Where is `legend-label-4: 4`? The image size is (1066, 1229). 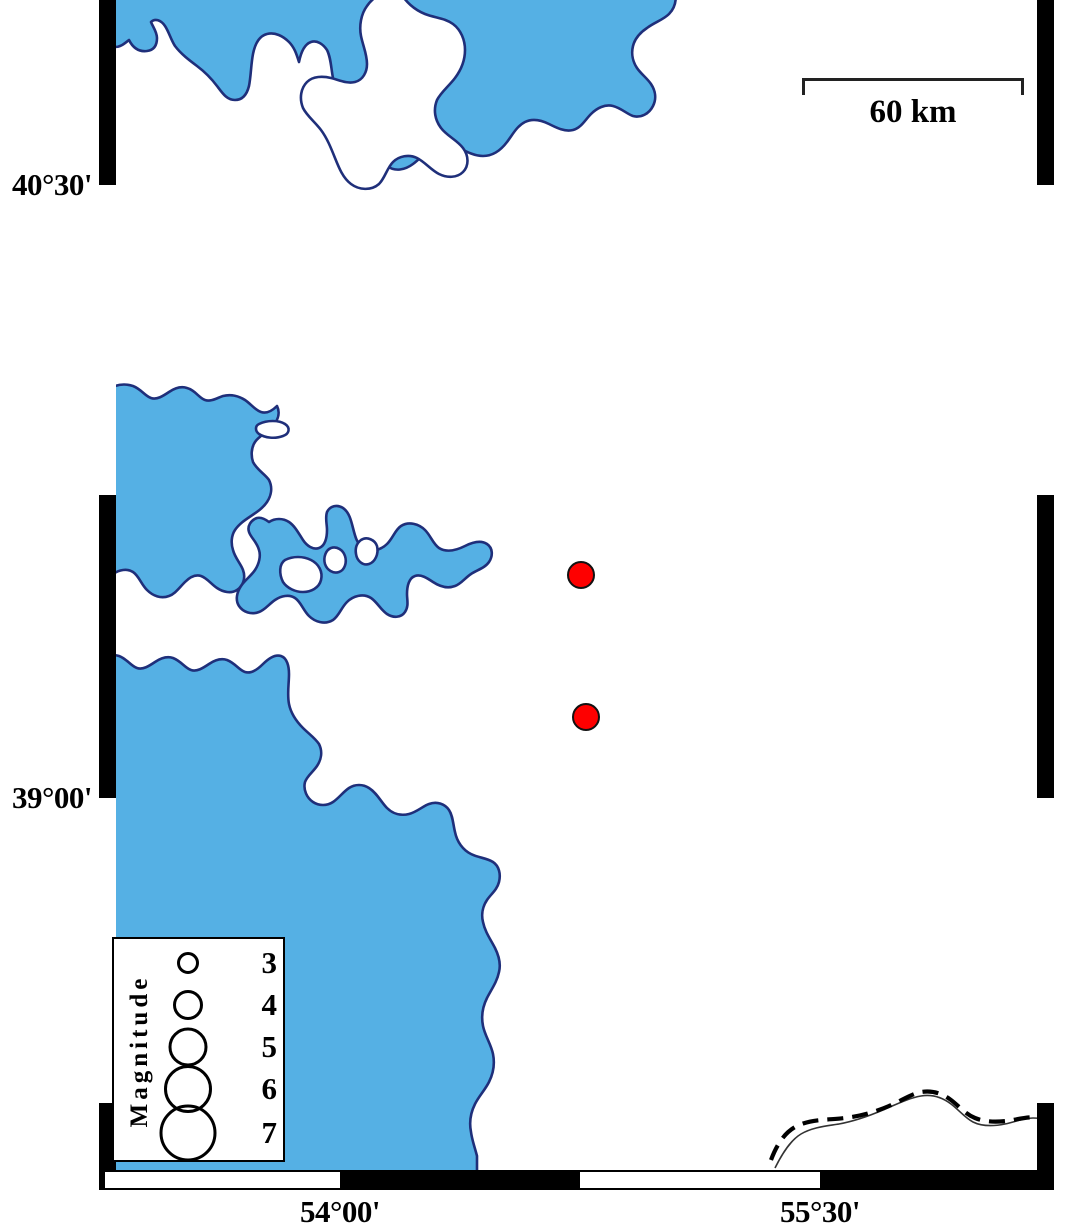 legend-label-4: 4 is located at coordinates (269, 1004).